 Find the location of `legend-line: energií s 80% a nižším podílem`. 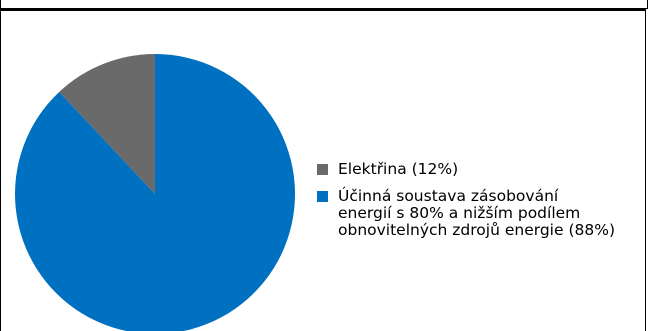

legend-line: energií s 80% a nižším podílem is located at coordinates (459, 213).